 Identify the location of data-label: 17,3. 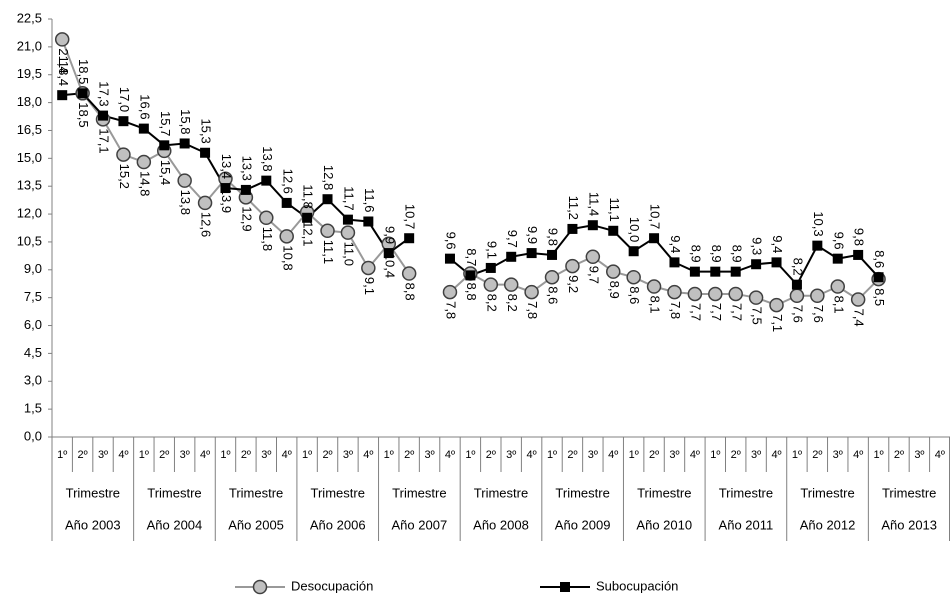
(104, 93).